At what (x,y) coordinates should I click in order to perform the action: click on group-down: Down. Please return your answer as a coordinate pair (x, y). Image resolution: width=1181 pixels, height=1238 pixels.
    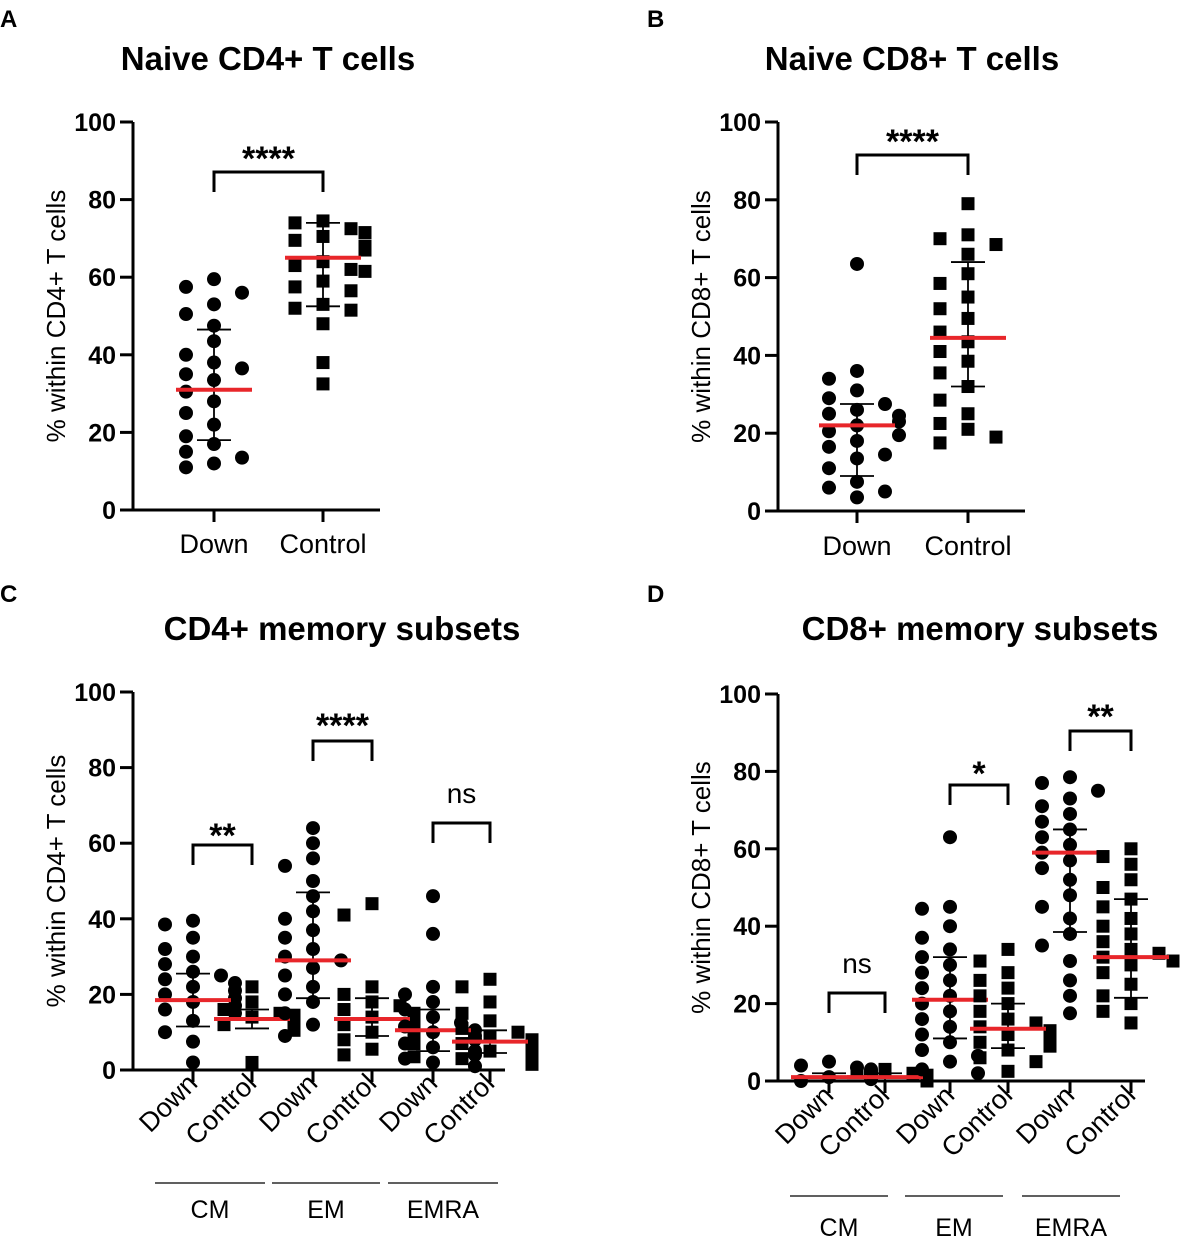
    Looking at the image, I should click on (862, 408).